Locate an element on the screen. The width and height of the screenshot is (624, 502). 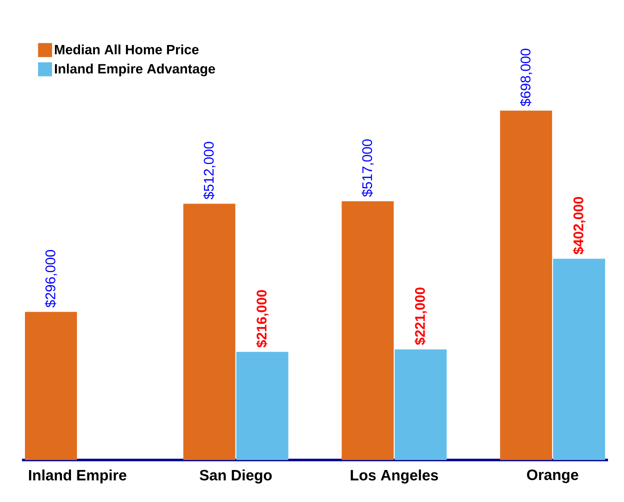
data-label: $402,000 is located at coordinates (579, 225).